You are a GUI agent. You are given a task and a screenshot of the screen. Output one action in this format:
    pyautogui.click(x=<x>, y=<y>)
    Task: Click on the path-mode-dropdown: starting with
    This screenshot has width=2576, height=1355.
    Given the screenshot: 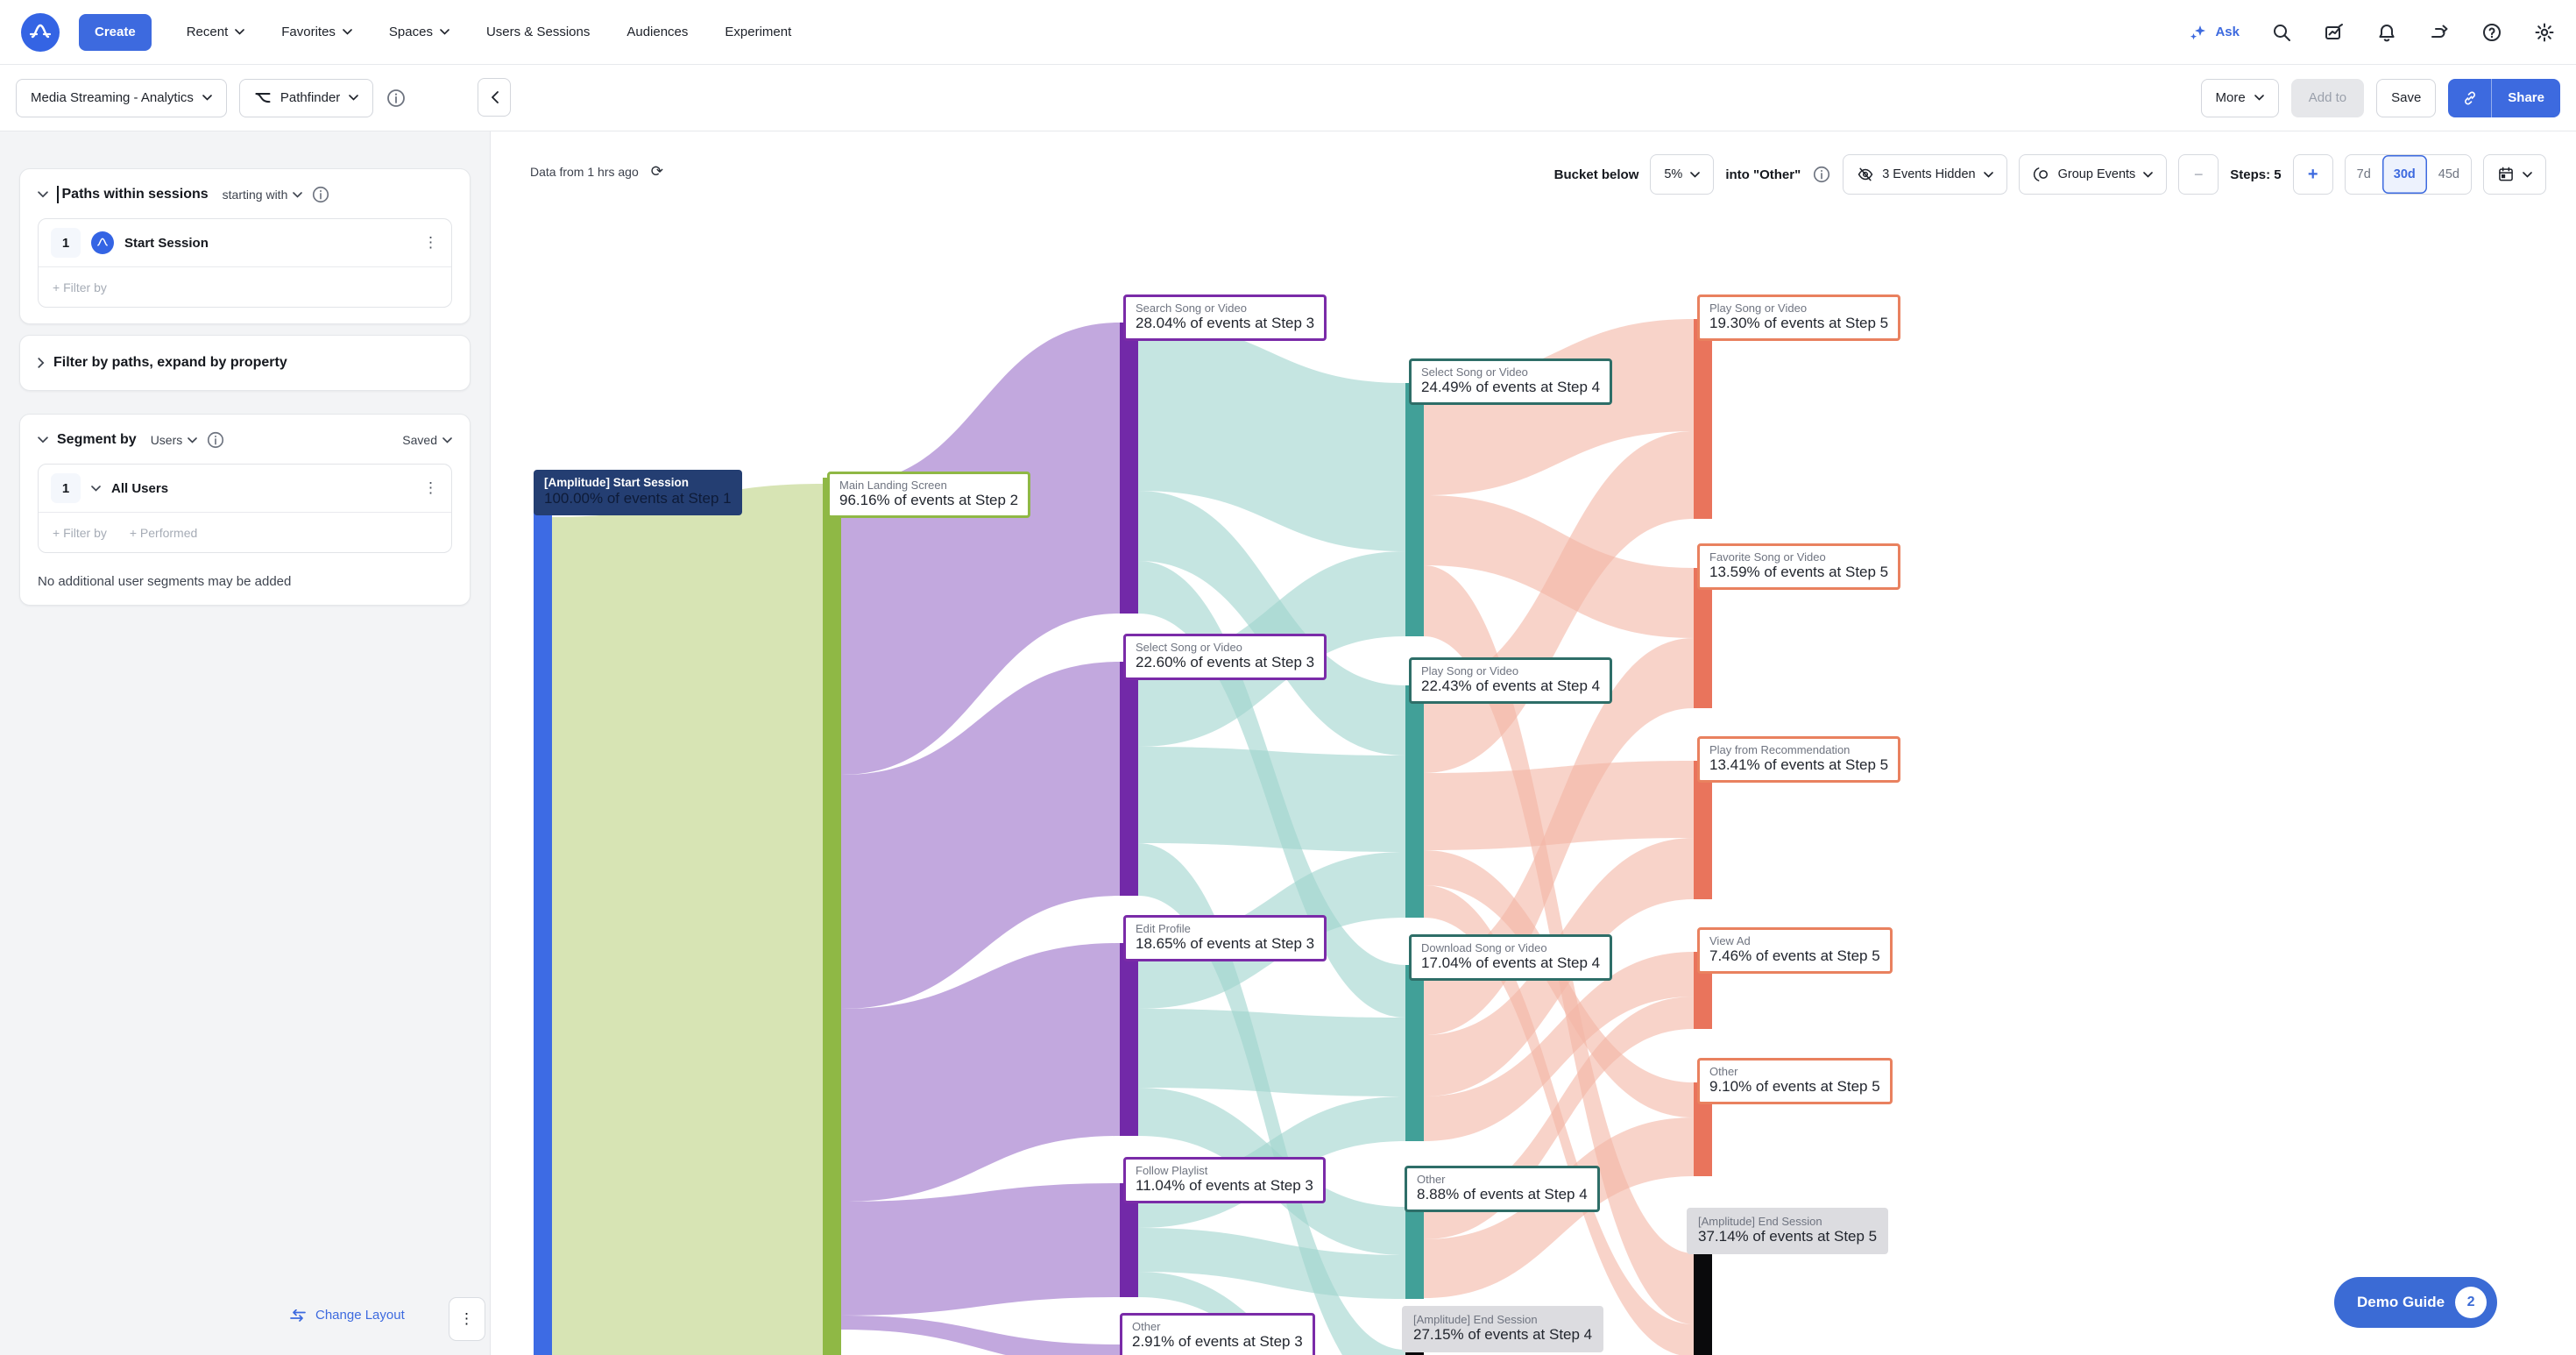 What is the action you would take?
    pyautogui.click(x=263, y=195)
    